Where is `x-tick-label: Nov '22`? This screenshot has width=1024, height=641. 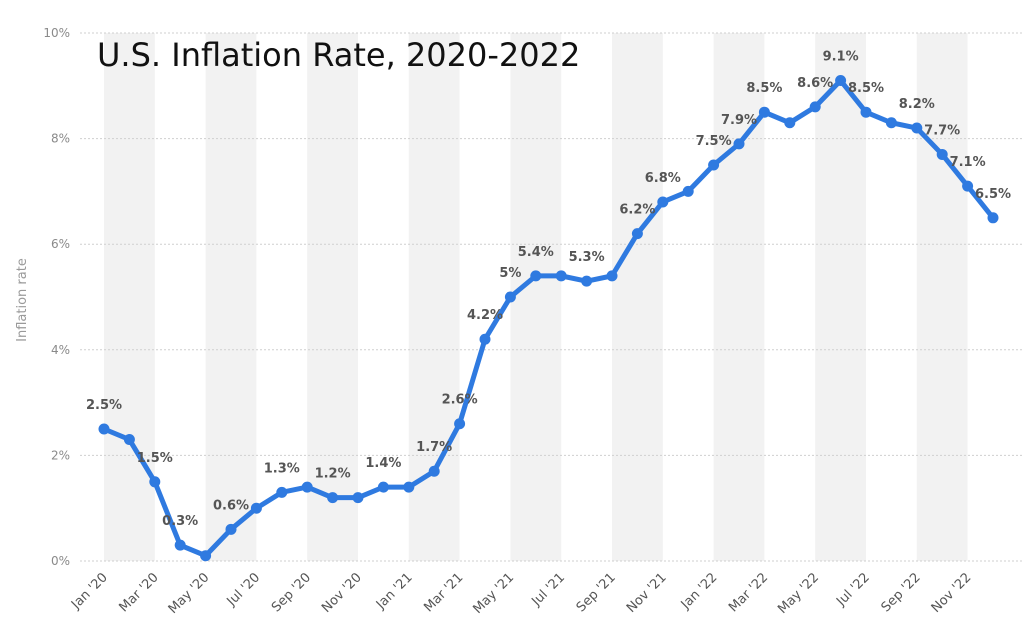 x-tick-label: Nov '22 is located at coordinates (952, 593).